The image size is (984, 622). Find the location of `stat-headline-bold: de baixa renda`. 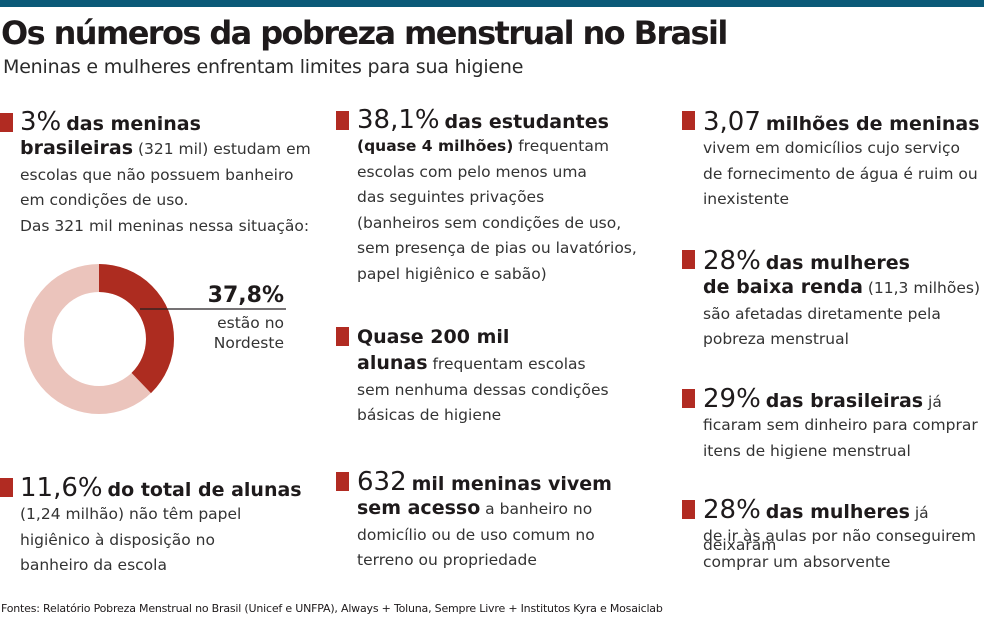

stat-headline-bold: de baixa renda is located at coordinates (783, 287).